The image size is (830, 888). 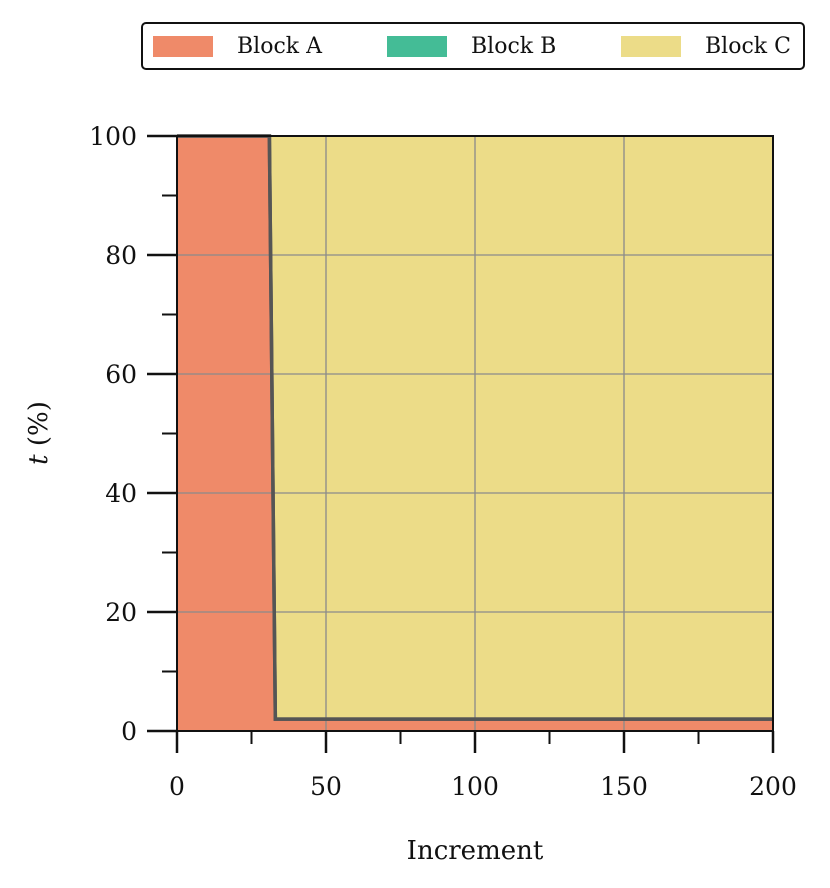 I want to click on x-axis-label: Increment, so click(x=475, y=851).